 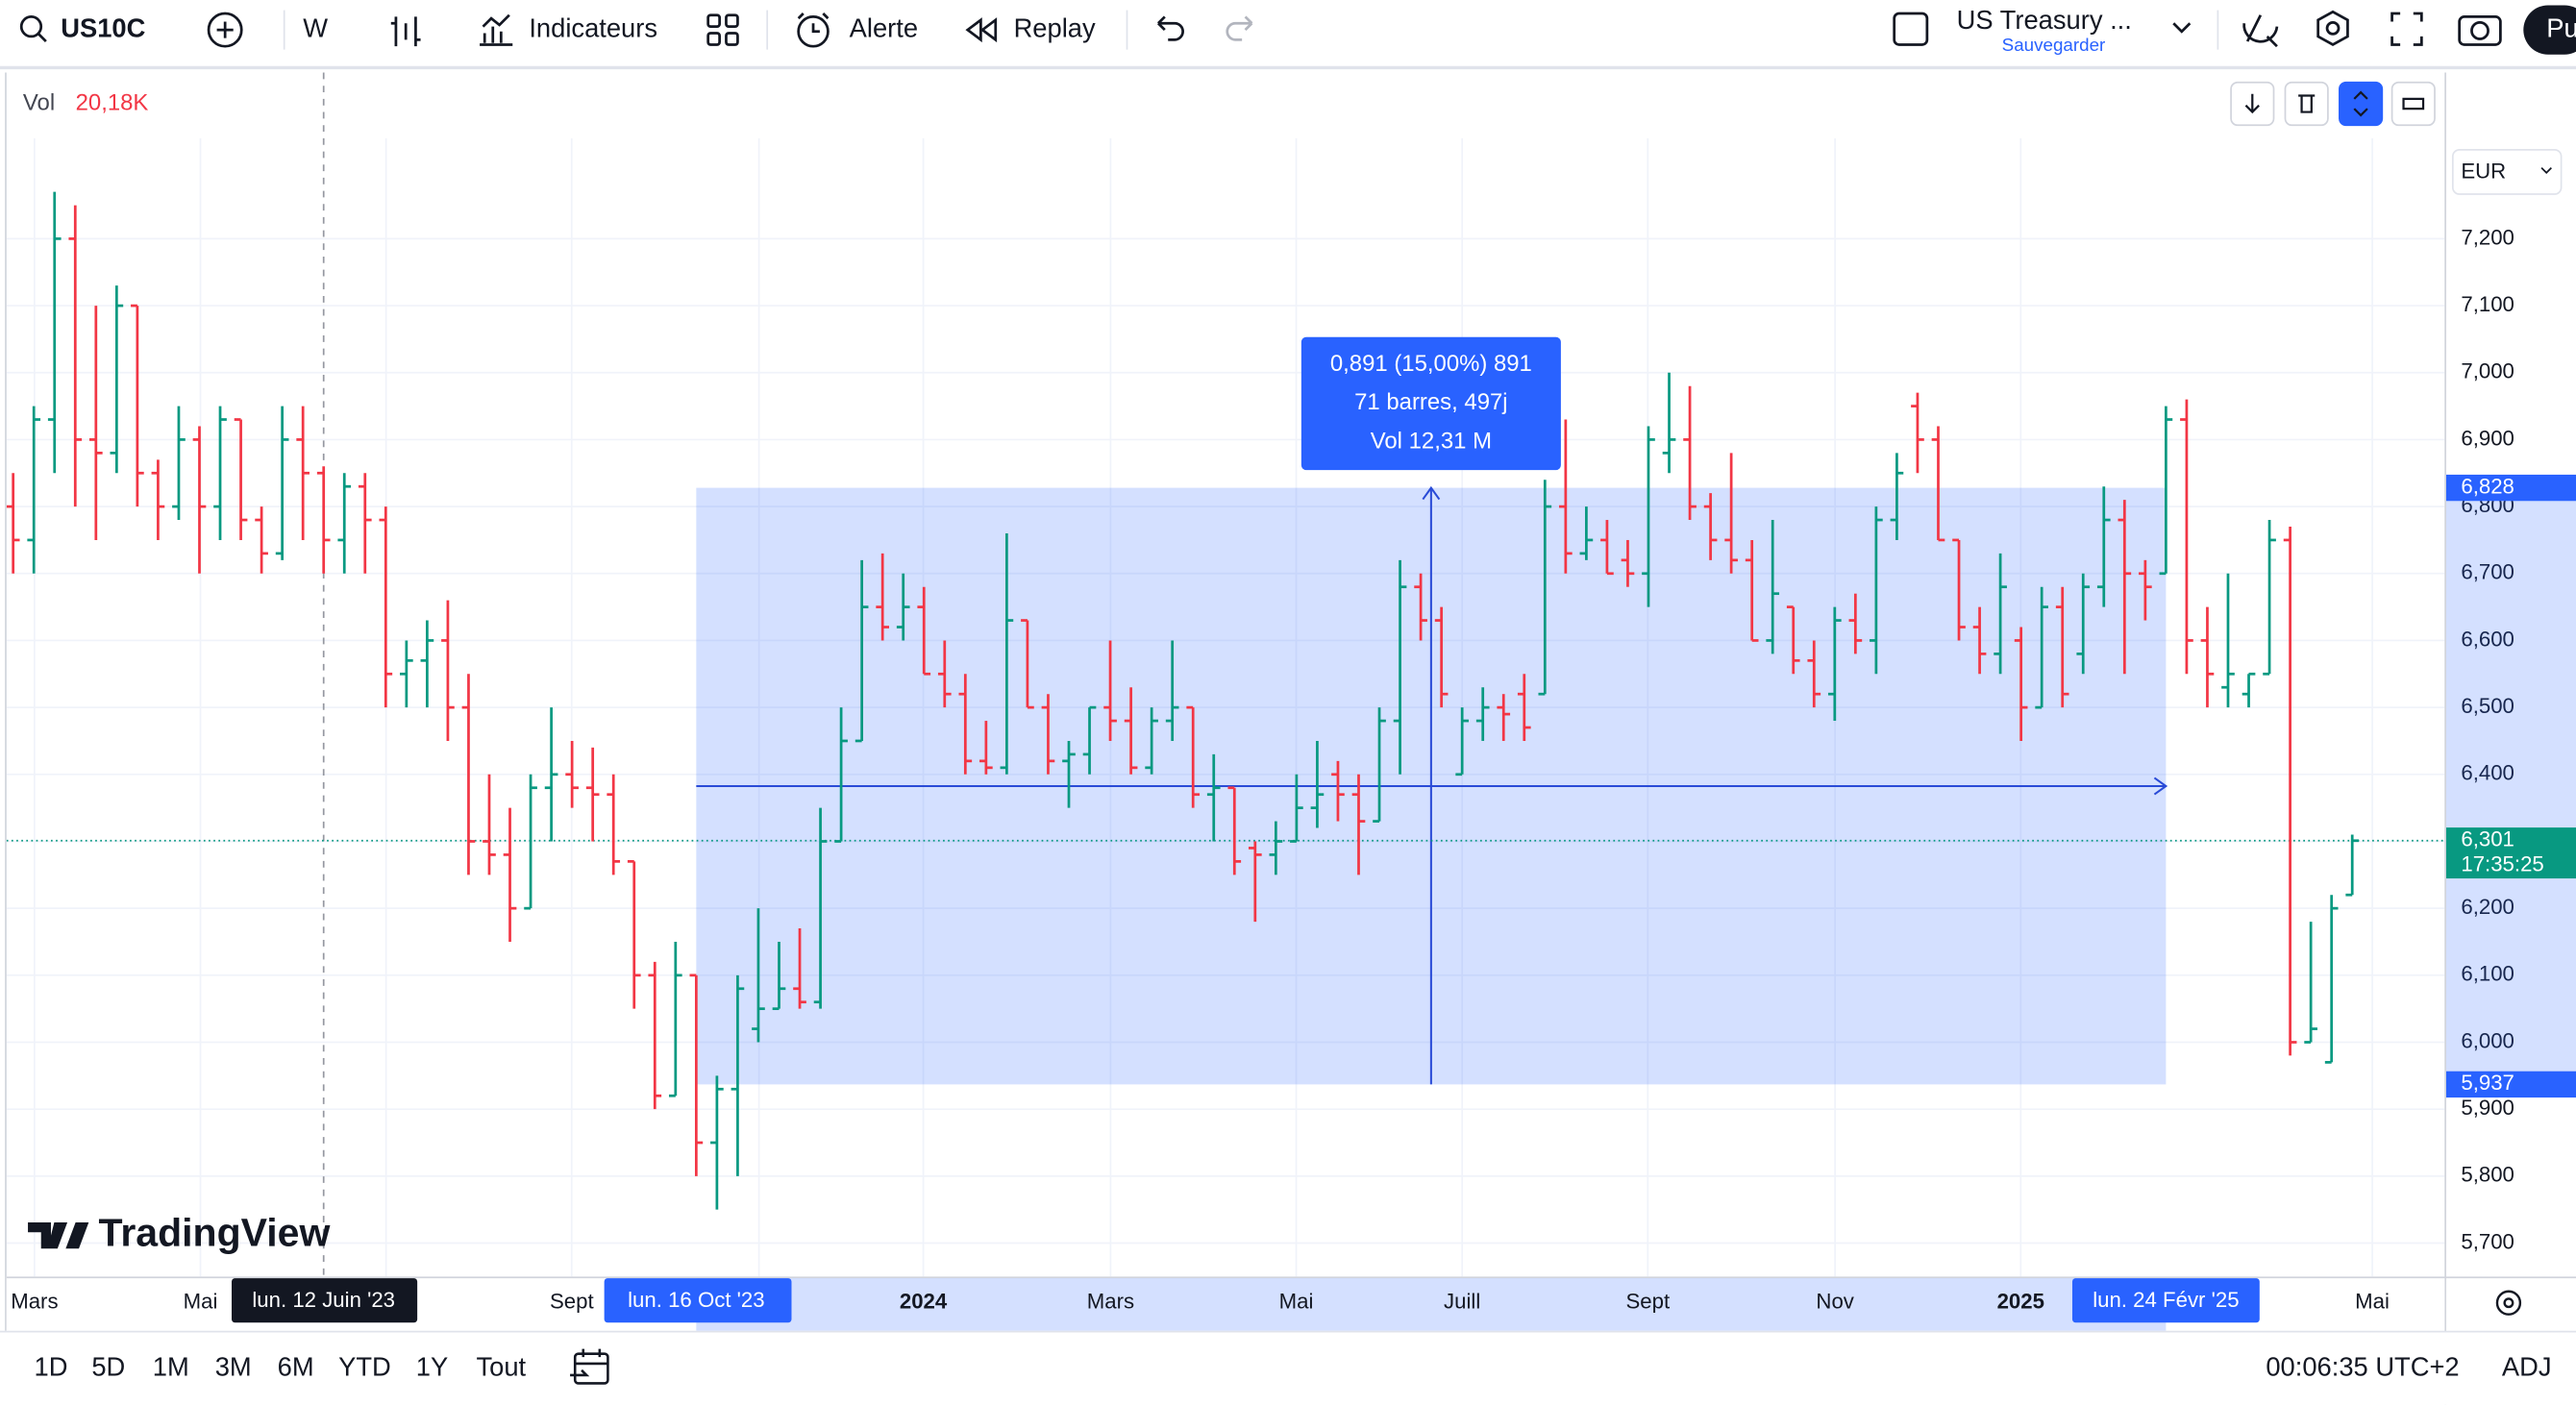 What do you see at coordinates (31, 27) in the screenshot?
I see `search-icon` at bounding box center [31, 27].